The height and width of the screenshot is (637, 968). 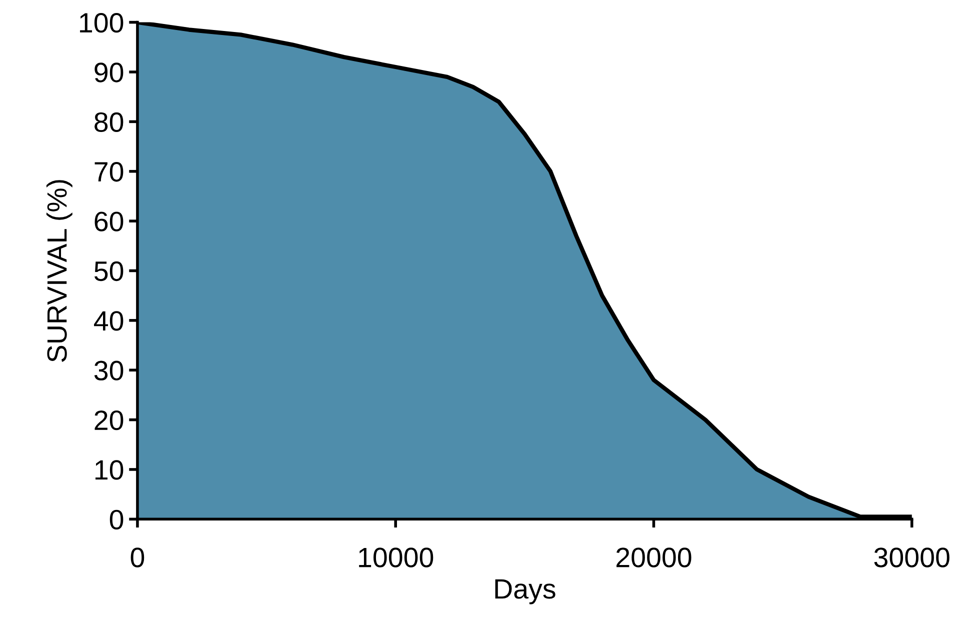 I want to click on y-tick-label: 0, so click(x=117, y=520).